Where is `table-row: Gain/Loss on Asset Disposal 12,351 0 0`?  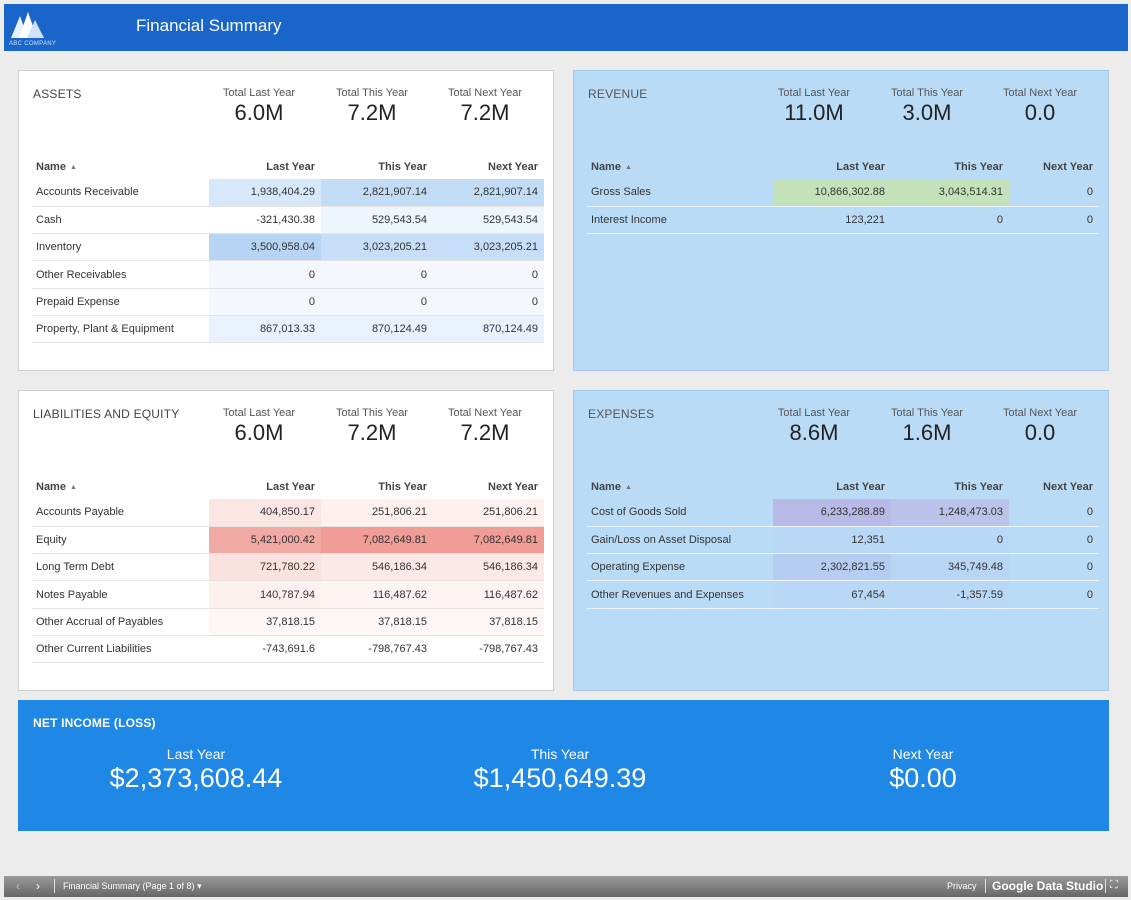
table-row: Gain/Loss on Asset Disposal 12,351 0 0 is located at coordinates (843, 540).